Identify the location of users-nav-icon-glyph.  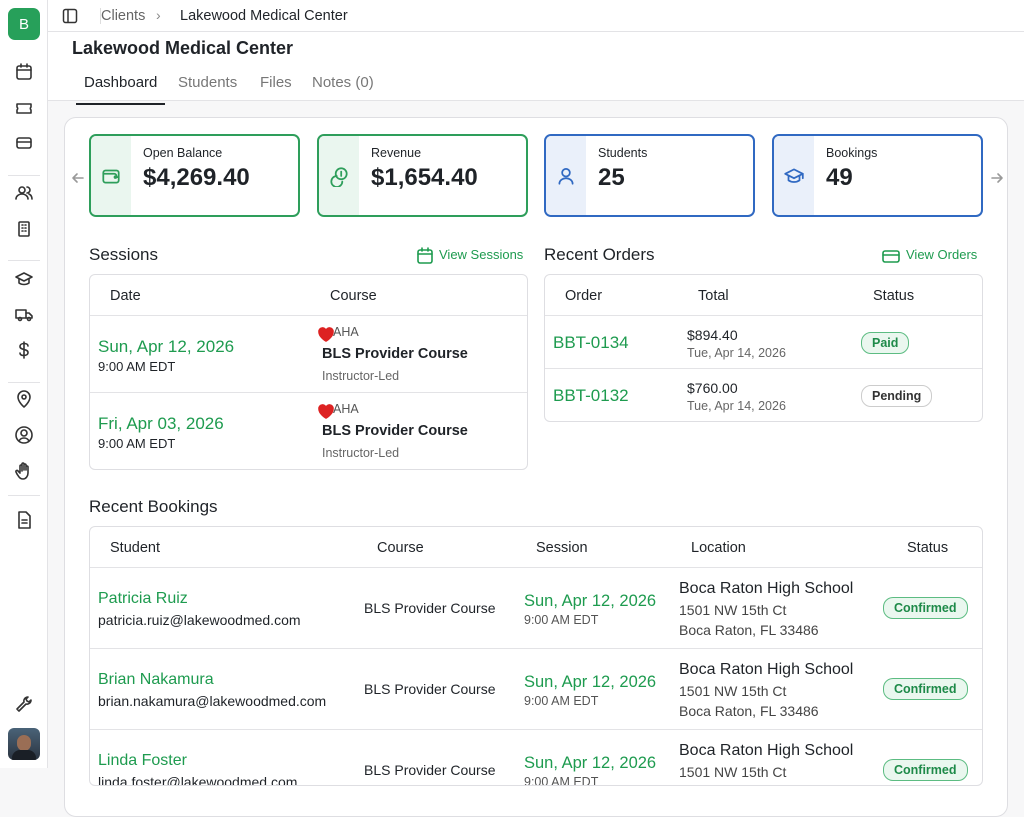
(24, 193).